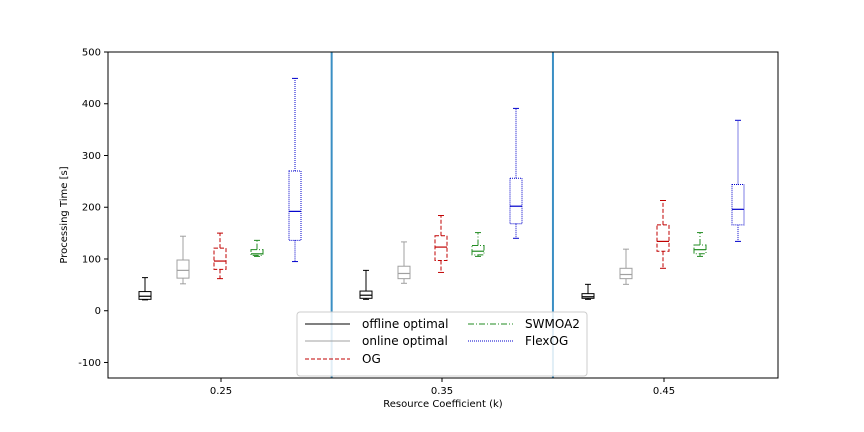 Image resolution: width=864 pixels, height=432 pixels. I want to click on y-axis: -100 0 100 200 300 400 500, so click(93, 208).